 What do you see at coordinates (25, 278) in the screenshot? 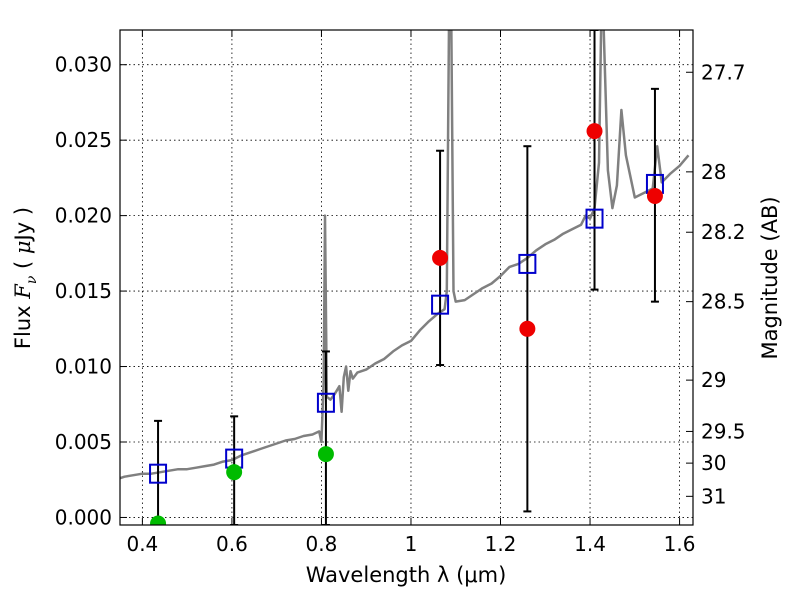
I see `y-axis-label-left: Flux Fν ( μJy )` at bounding box center [25, 278].